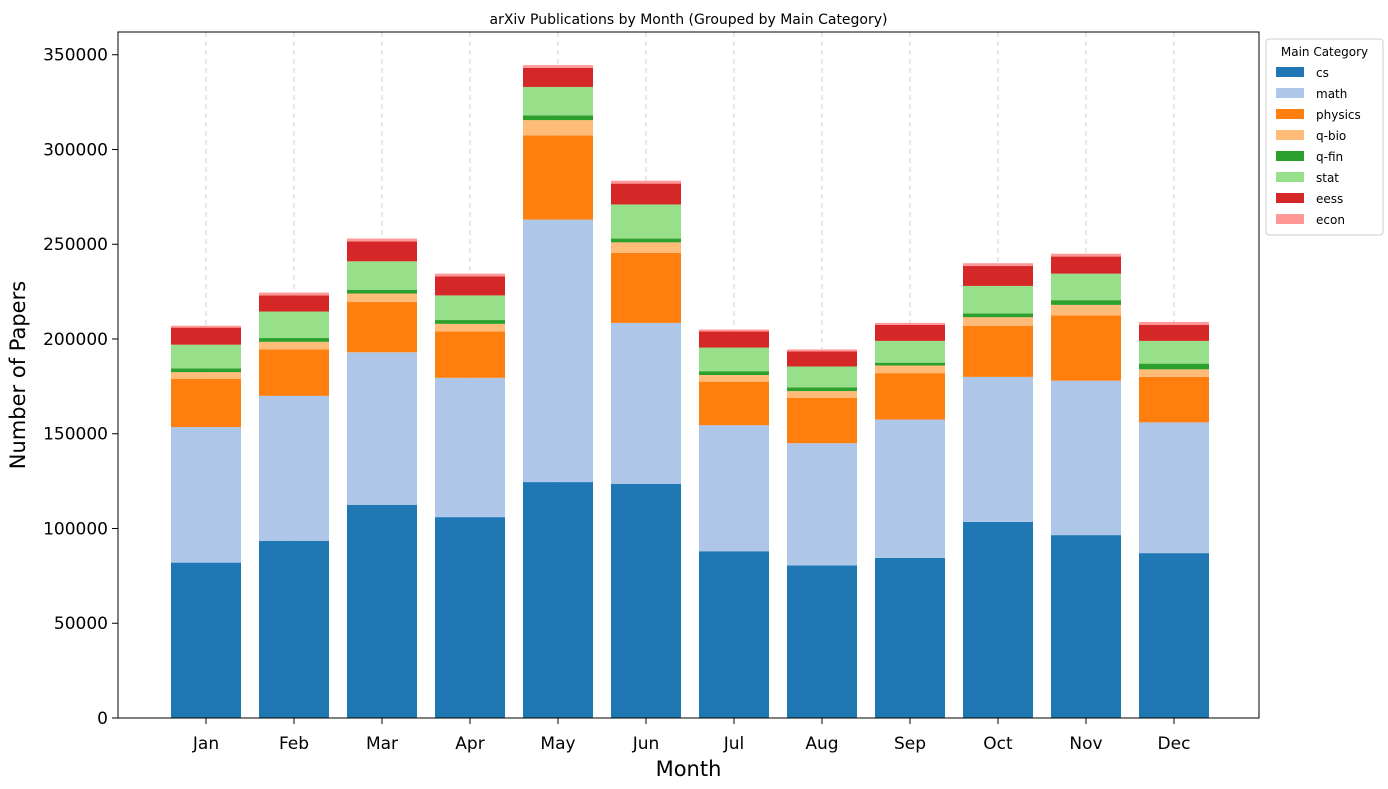 The height and width of the screenshot is (789, 1388). I want to click on bar-math-apr, so click(470, 447).